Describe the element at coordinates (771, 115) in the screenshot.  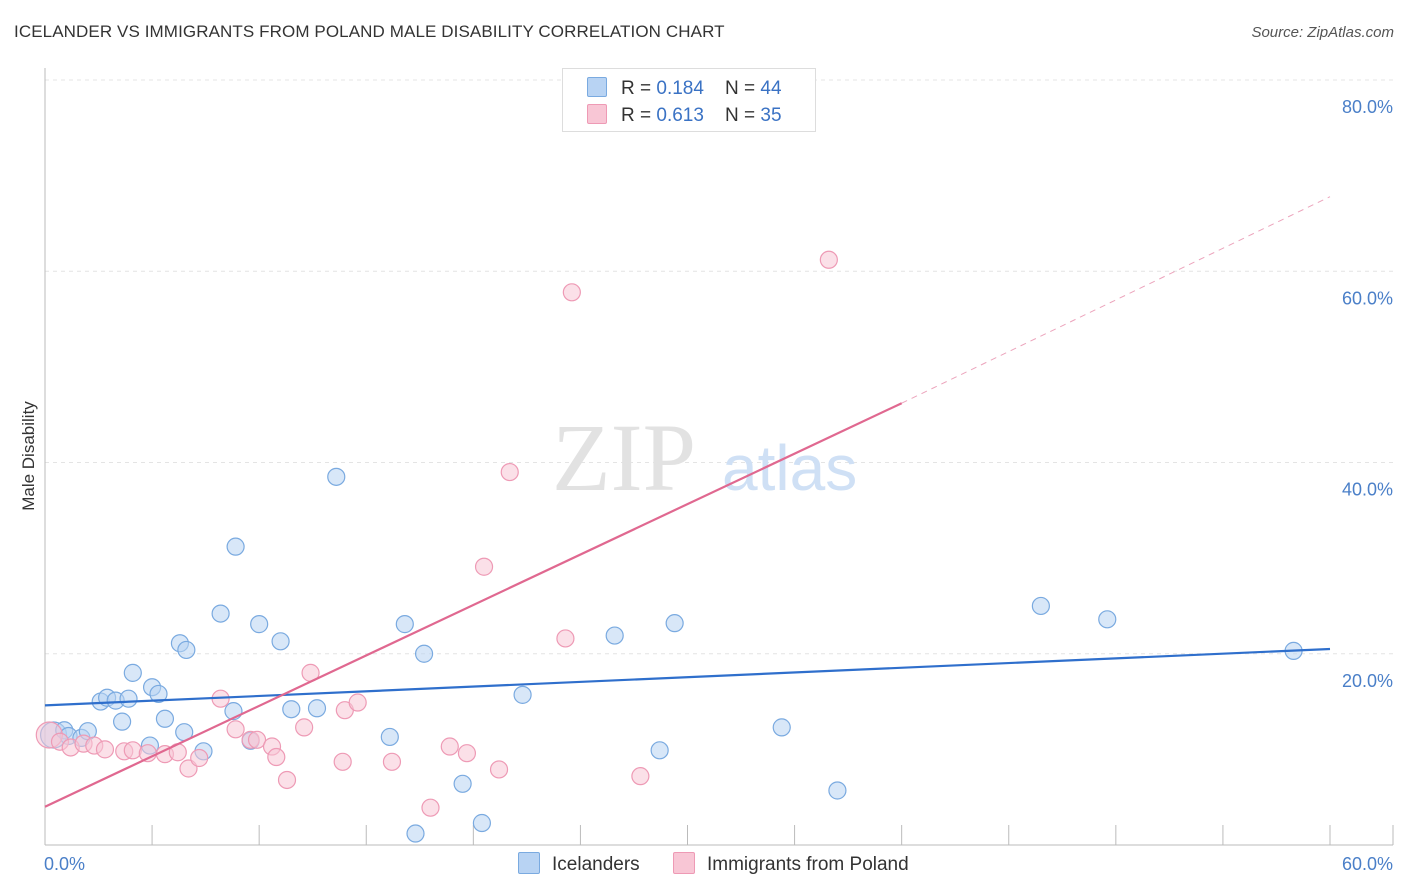
I see `legend-n-value: 35` at that location.